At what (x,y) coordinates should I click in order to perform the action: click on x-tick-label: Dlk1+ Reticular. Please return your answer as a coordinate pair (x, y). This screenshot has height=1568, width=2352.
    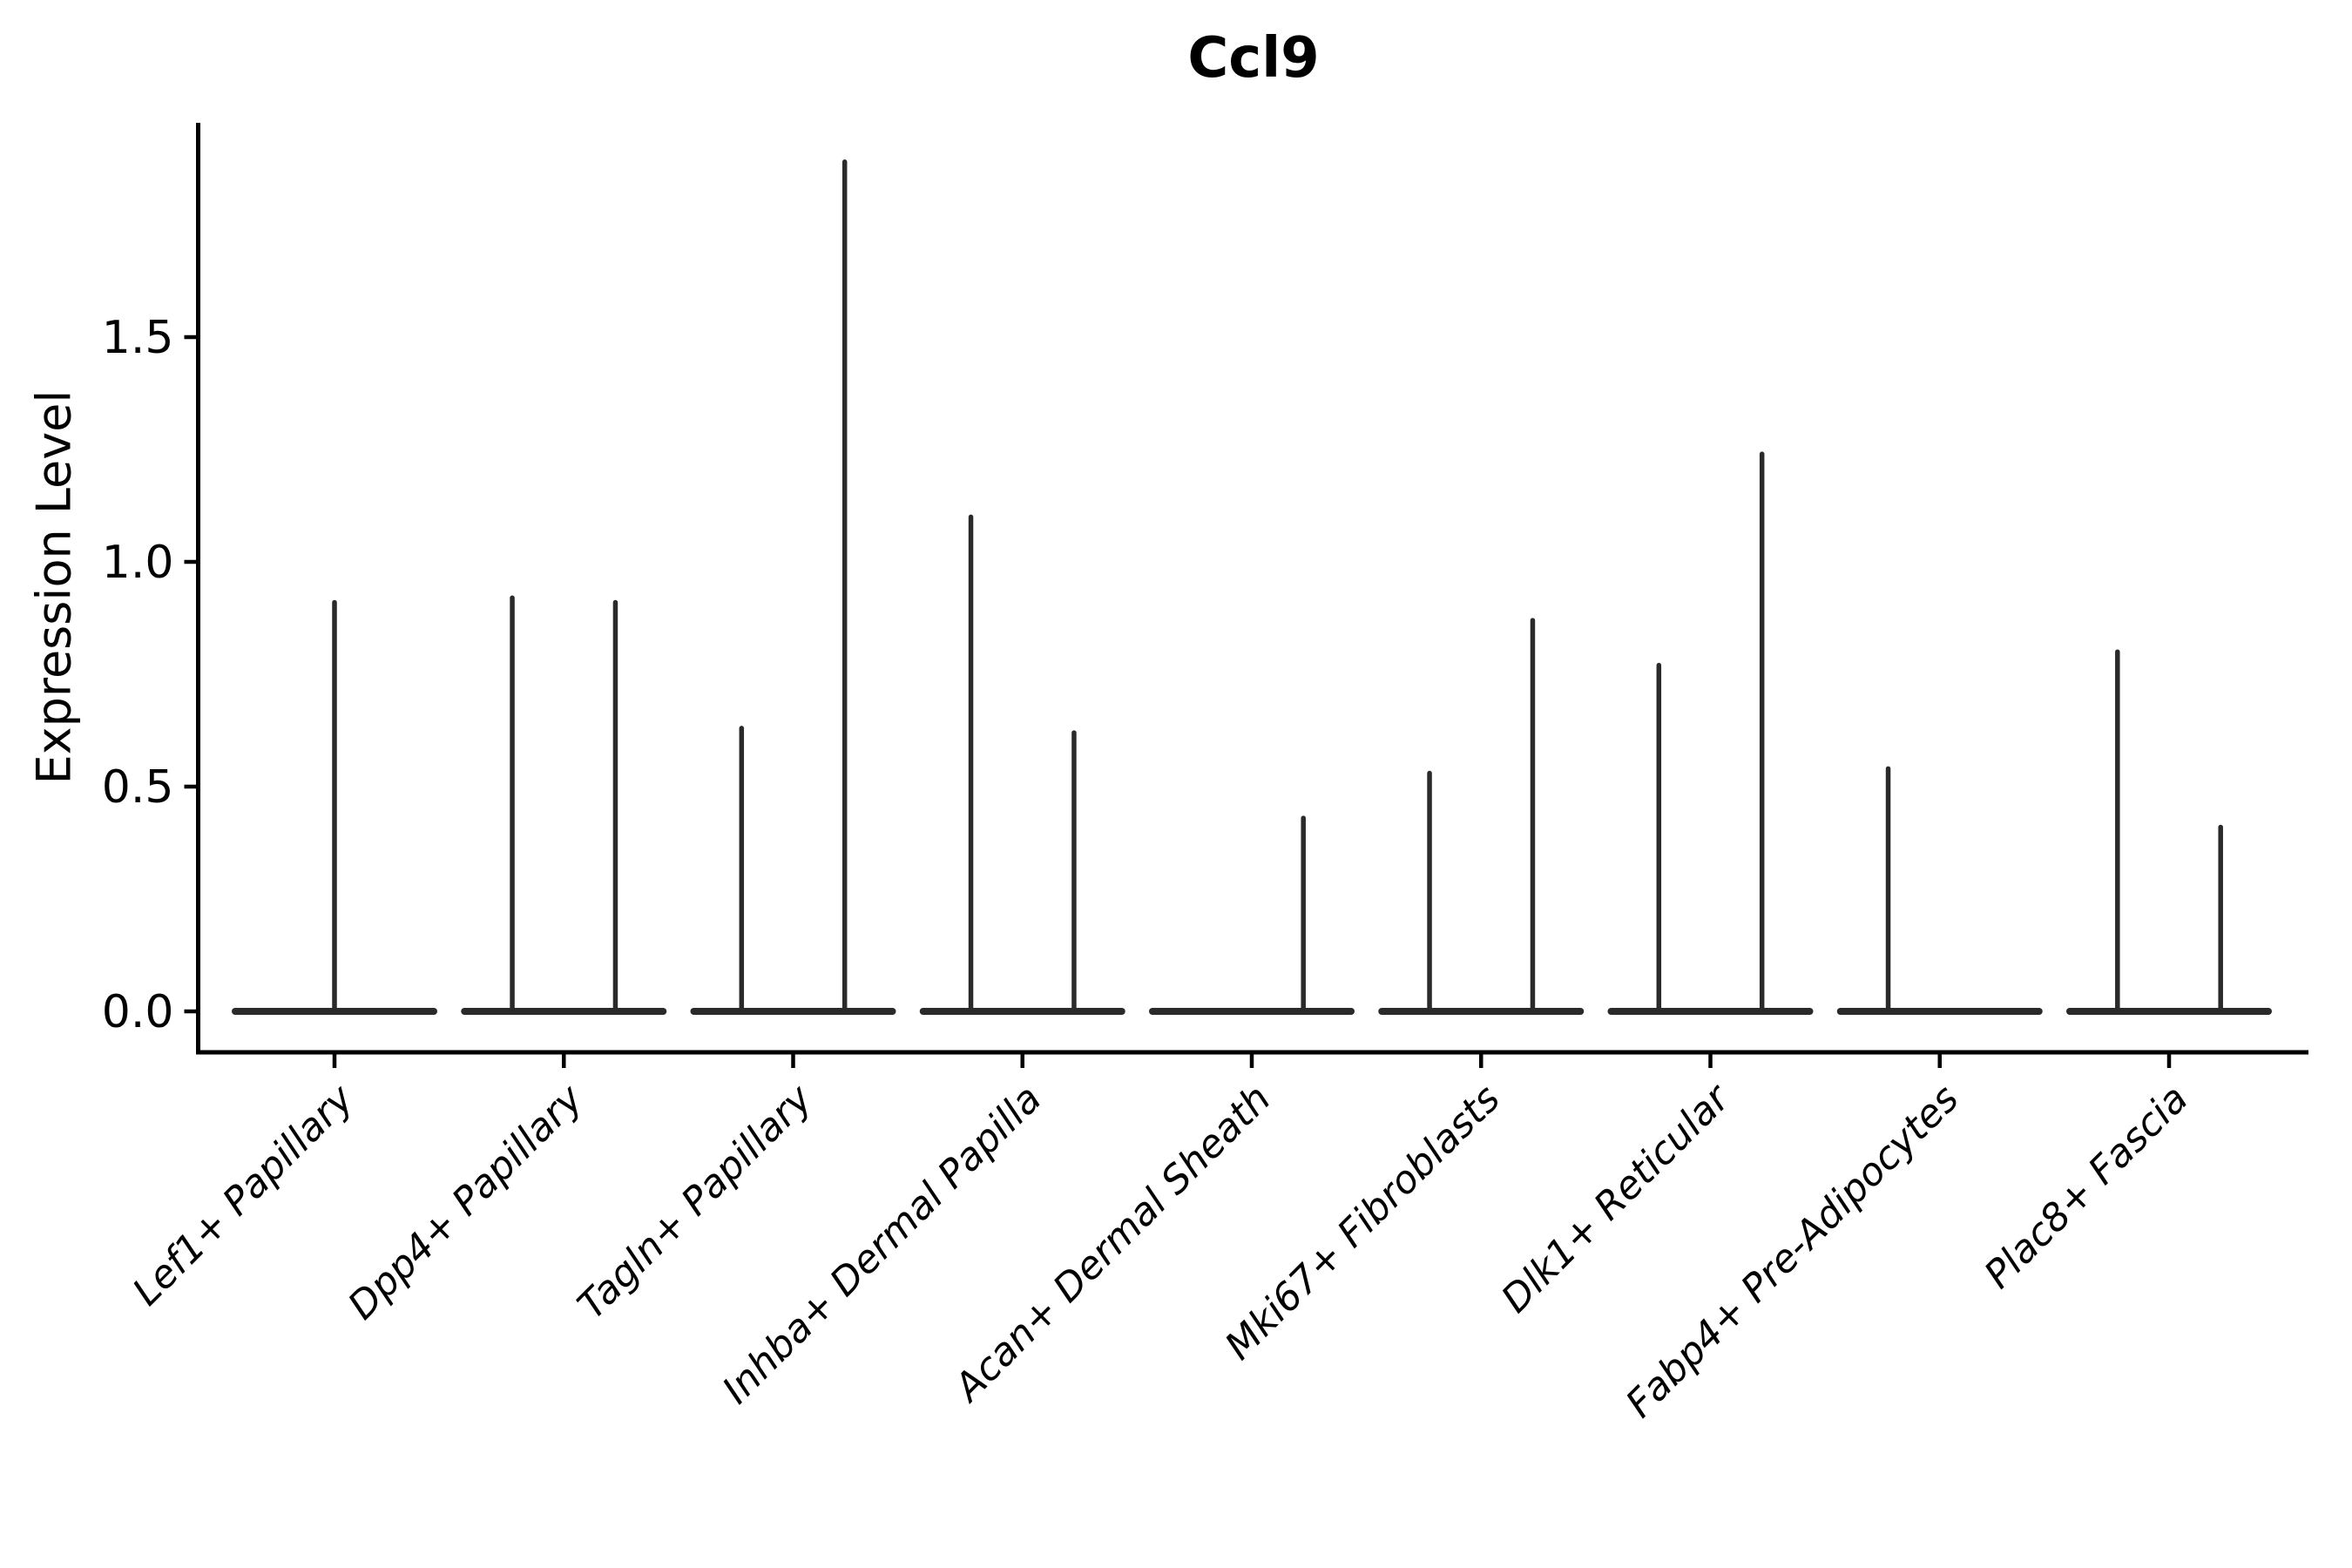
    Looking at the image, I should click on (1616, 1198).